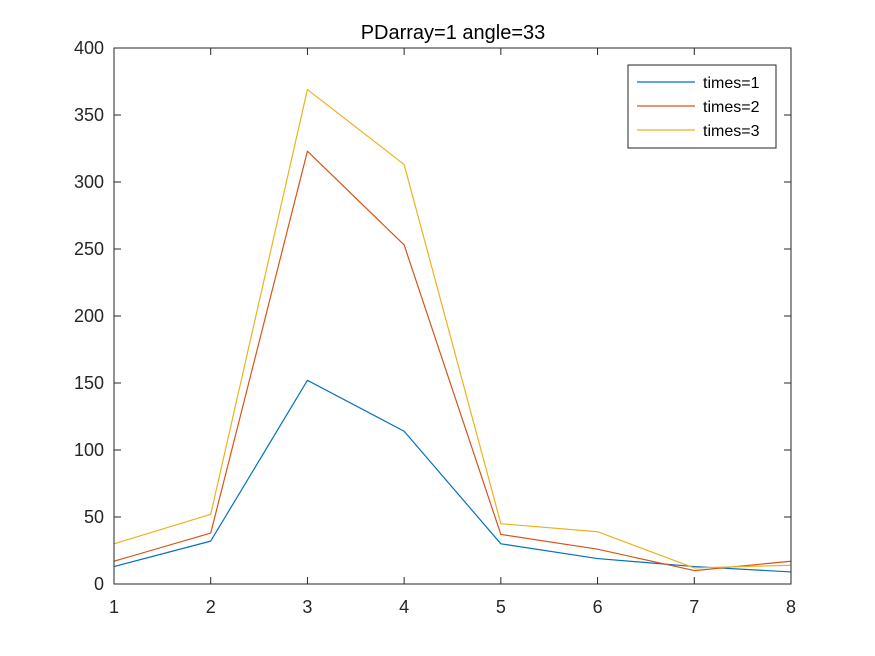 The image size is (875, 656). I want to click on y-tick-label: 400, so click(89, 48).